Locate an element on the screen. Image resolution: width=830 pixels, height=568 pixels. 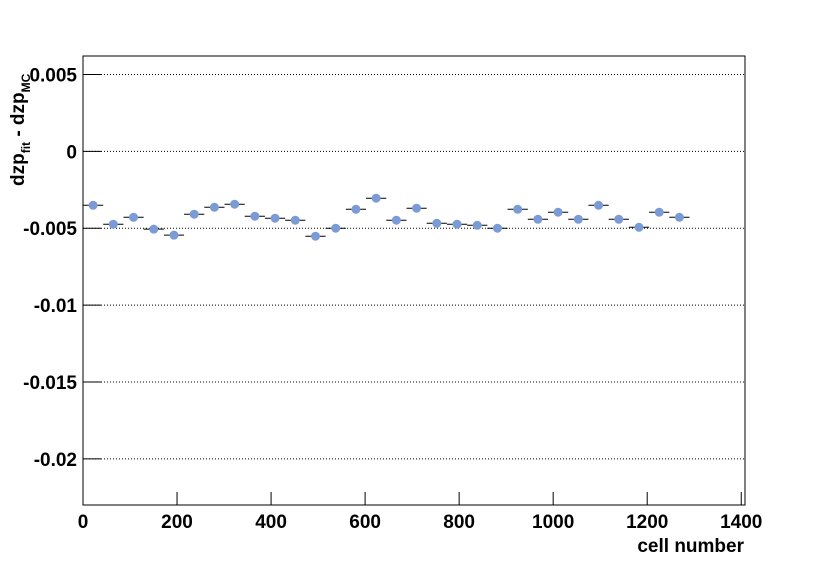
x-axis-title: cell number is located at coordinates (690, 546).